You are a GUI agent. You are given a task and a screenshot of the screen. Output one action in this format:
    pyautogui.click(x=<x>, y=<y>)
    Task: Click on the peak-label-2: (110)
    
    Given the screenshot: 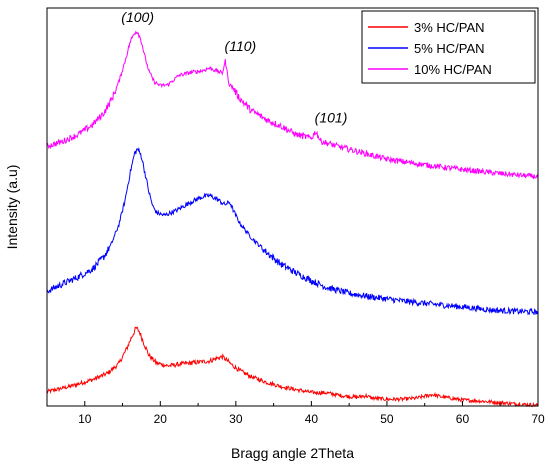 What is the action you would take?
    pyautogui.click(x=241, y=46)
    